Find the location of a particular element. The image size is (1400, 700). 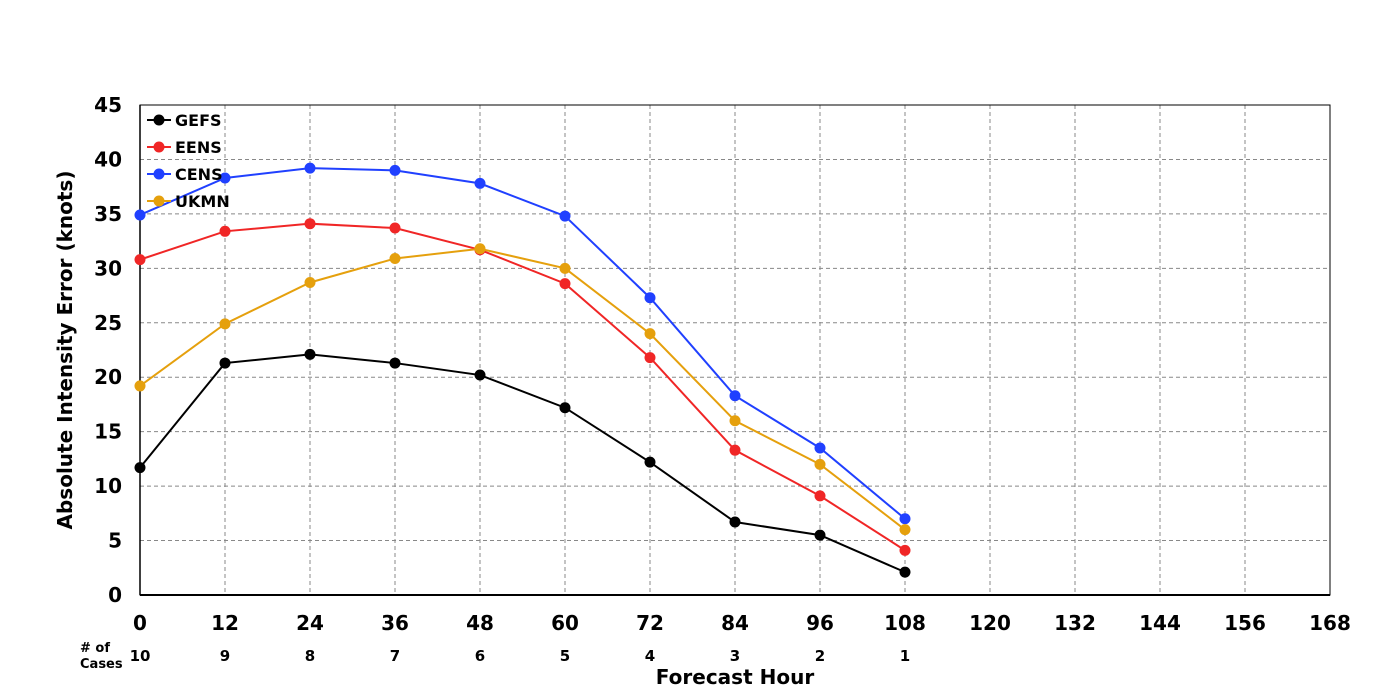

legend-item-gefs: GEFS is located at coordinates (184, 120).